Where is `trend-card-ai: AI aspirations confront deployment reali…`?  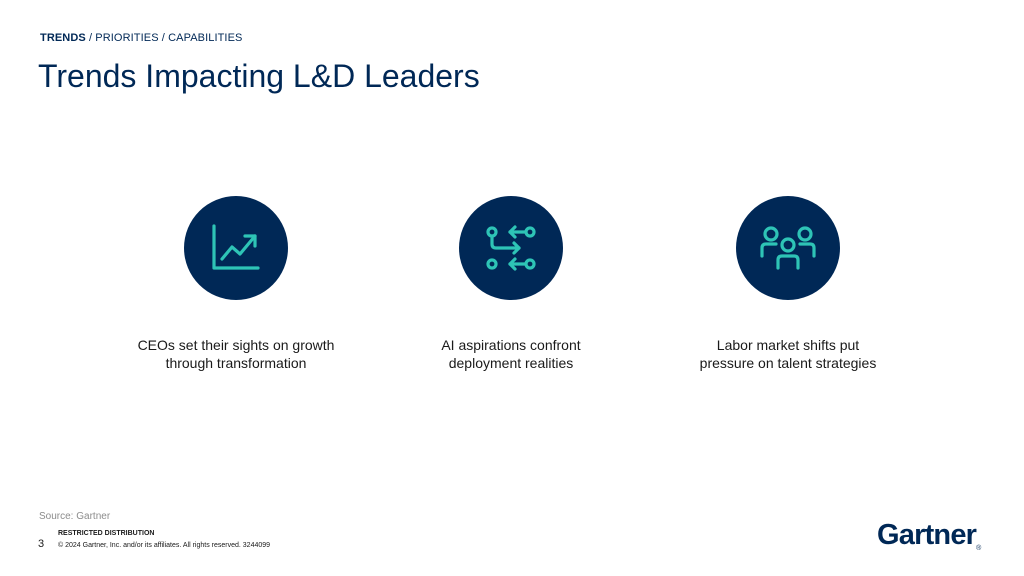
trend-card-ai: AI aspirations confront deployment reali… is located at coordinates (511, 284).